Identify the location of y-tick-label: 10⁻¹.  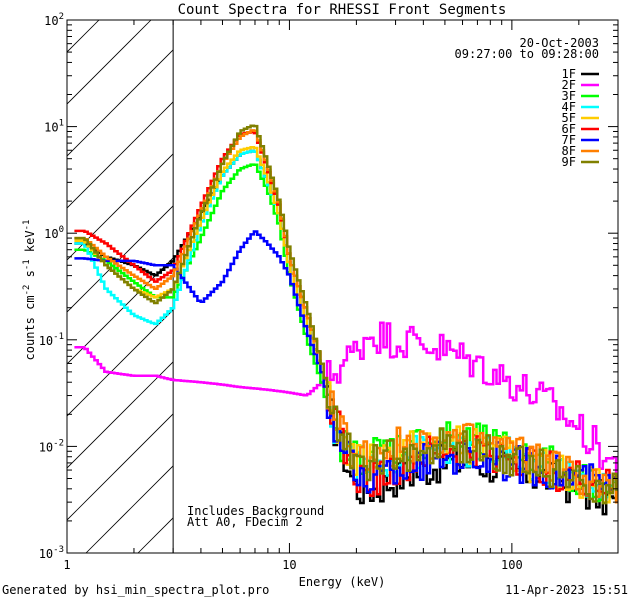
(51, 340).